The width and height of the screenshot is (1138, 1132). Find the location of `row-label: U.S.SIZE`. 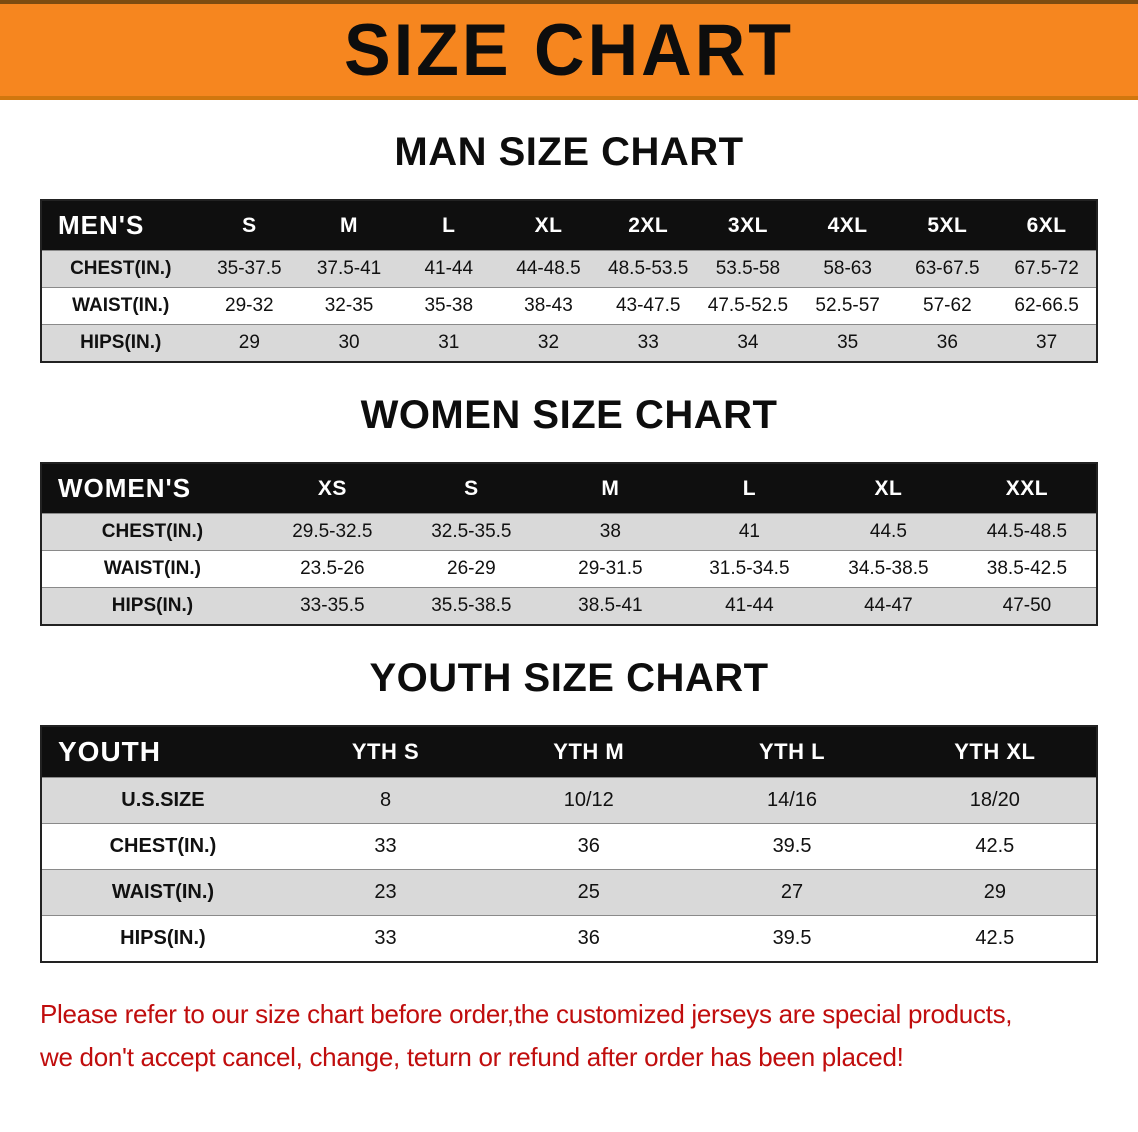

row-label: U.S.SIZE is located at coordinates (162, 800).